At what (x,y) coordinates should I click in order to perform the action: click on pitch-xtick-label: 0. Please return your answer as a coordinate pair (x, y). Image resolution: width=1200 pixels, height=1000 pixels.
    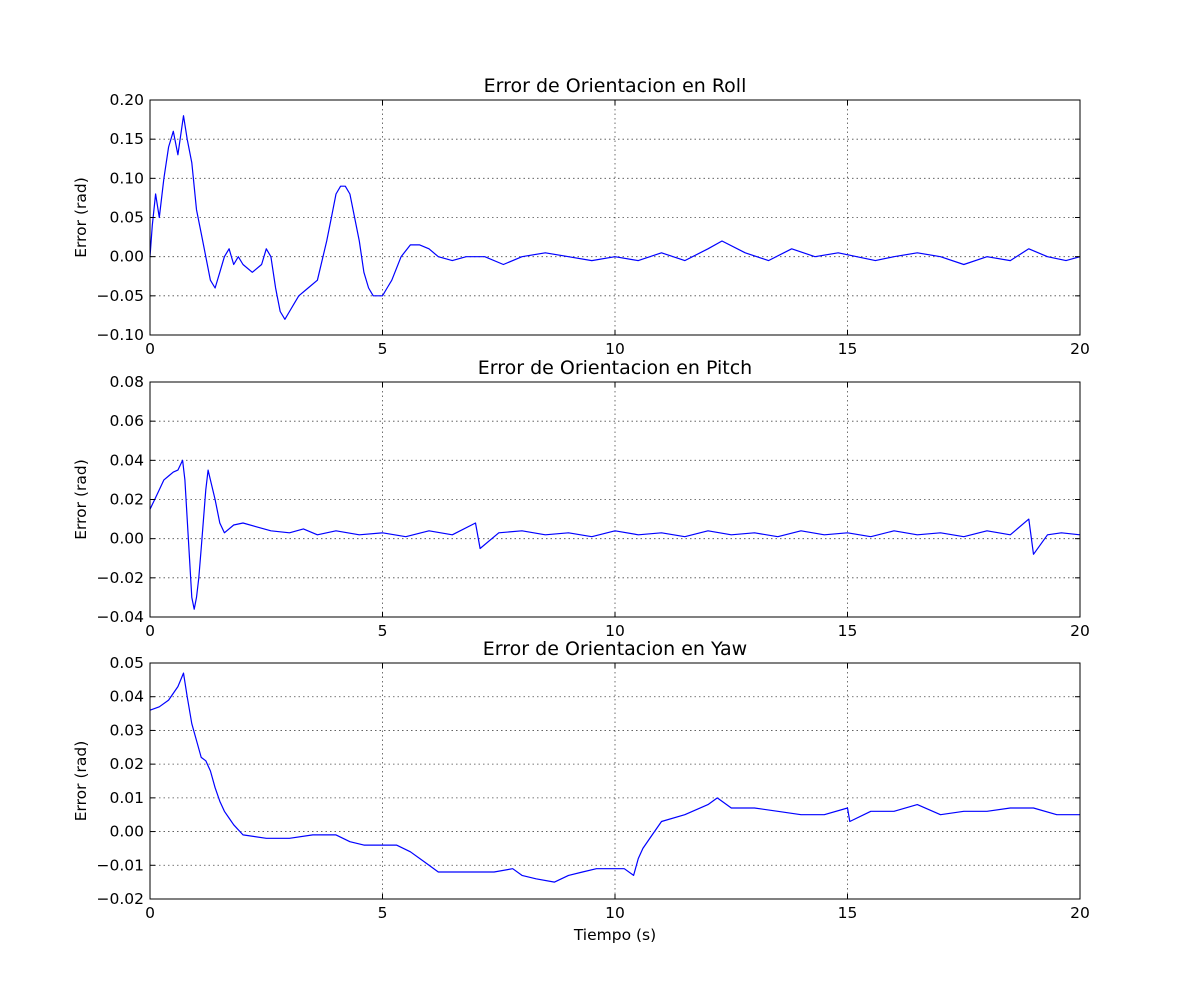
    Looking at the image, I should click on (150, 631).